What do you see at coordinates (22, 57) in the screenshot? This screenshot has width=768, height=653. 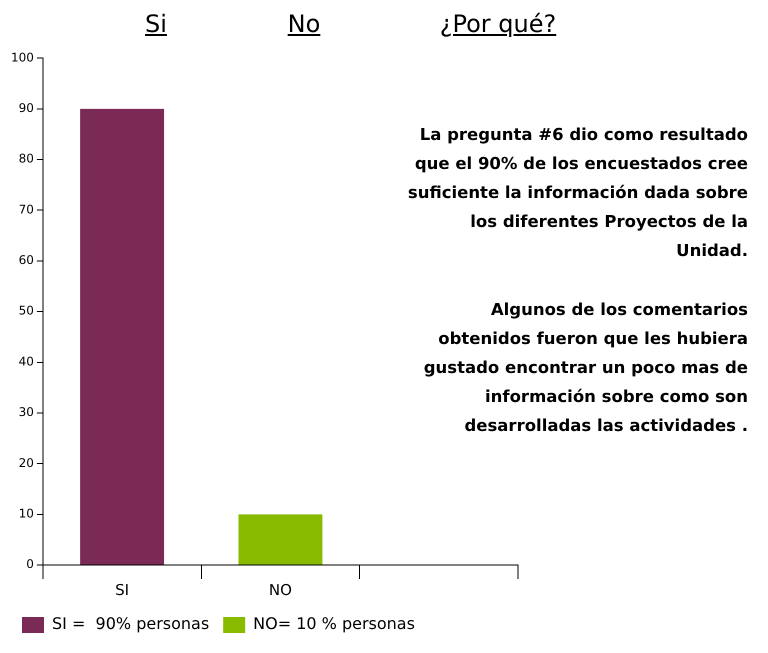 I see `y-tick-label: 100` at bounding box center [22, 57].